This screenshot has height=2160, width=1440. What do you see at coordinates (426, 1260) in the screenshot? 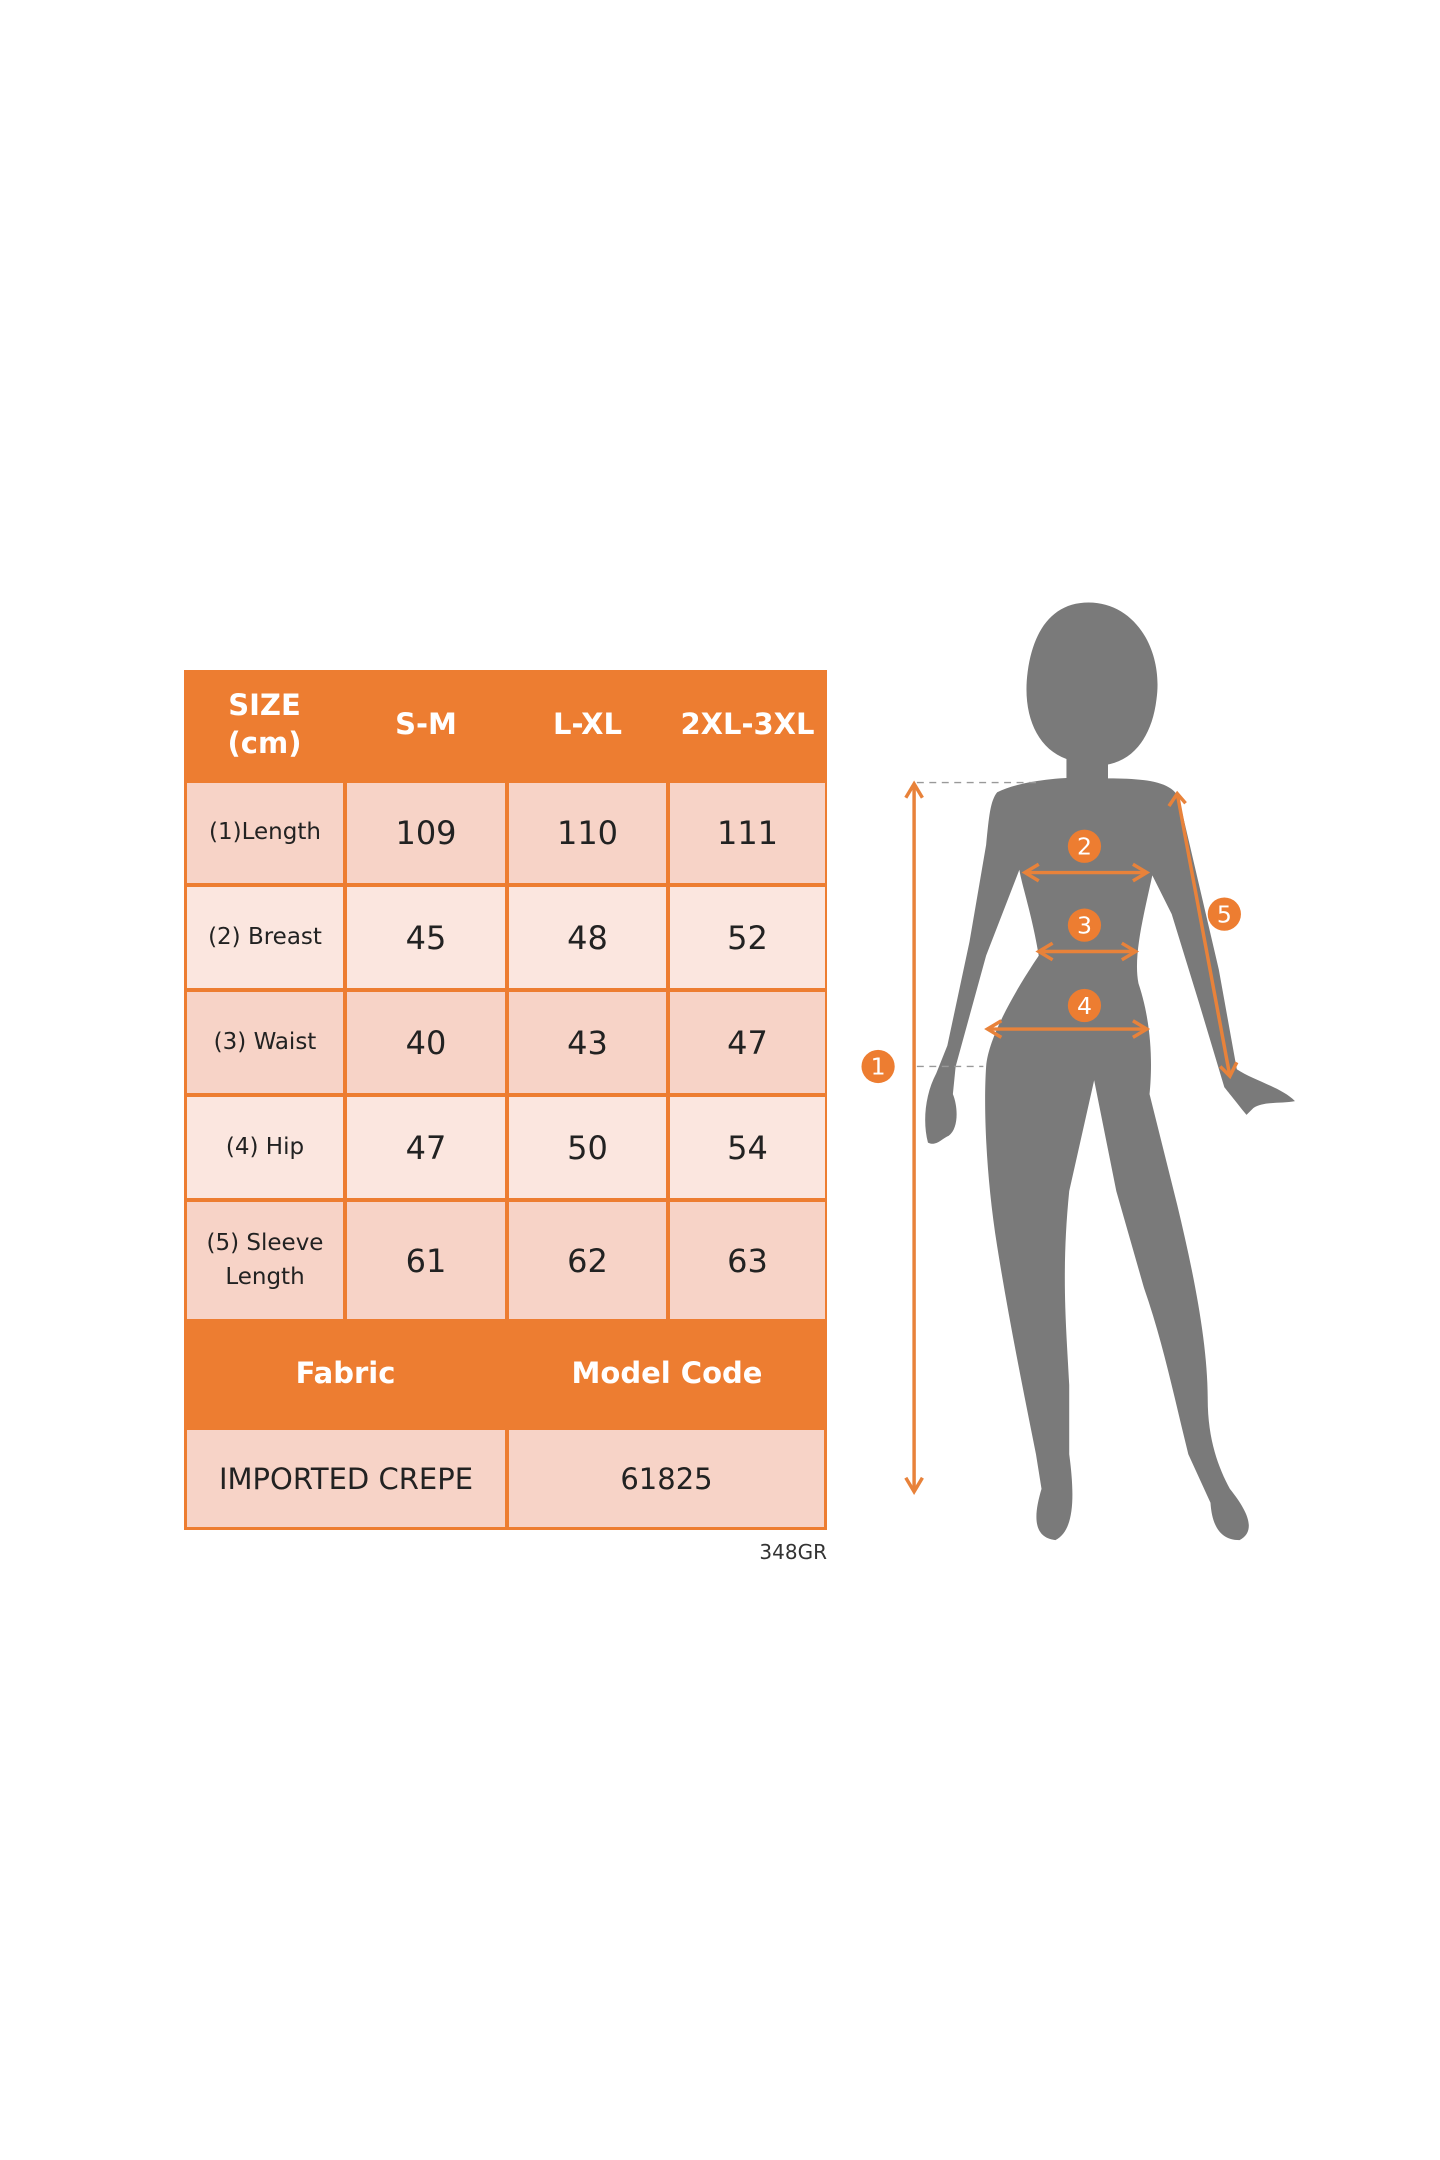
I see `table-cell: 61` at bounding box center [426, 1260].